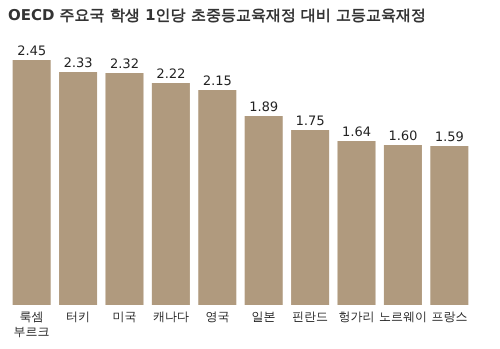  What do you see at coordinates (402, 317) in the screenshot?
I see `x-tick-label: 노르웨이` at bounding box center [402, 317].